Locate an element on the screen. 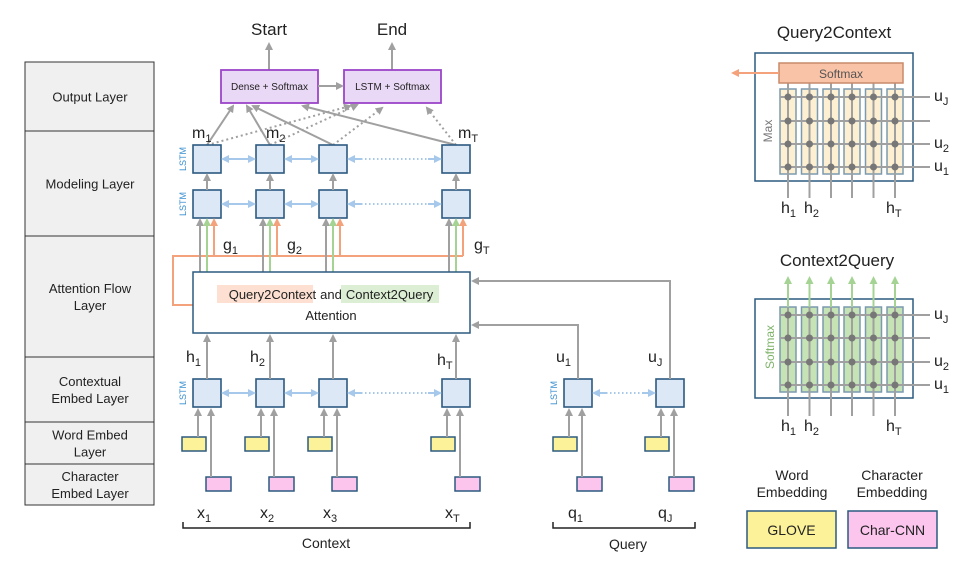  q2c-text: Query2Context is located at coordinates (273, 294).